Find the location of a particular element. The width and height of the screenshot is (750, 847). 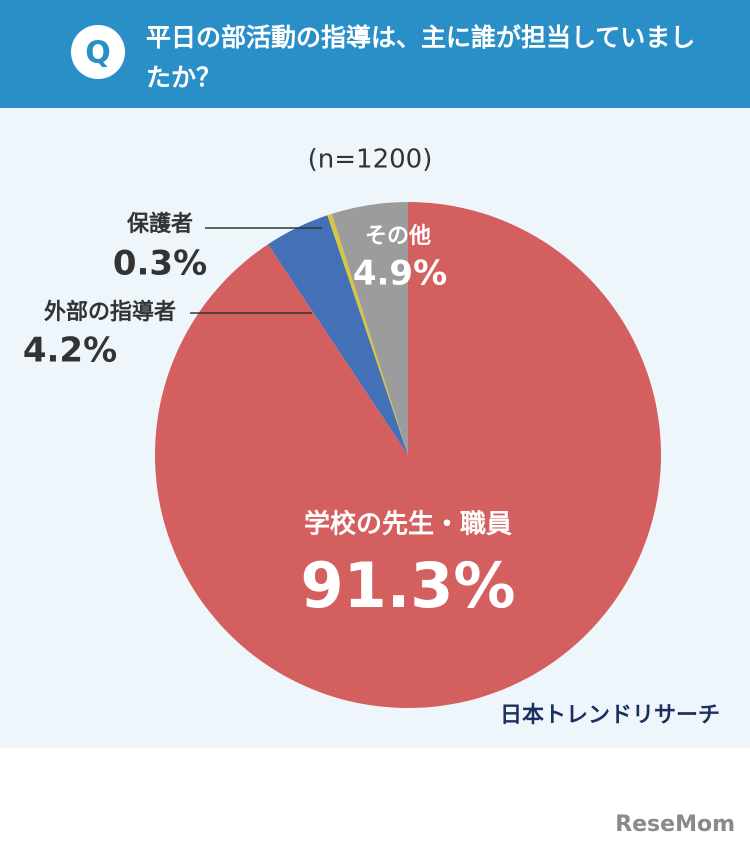

q-badge-text: Q is located at coordinates (98, 53).